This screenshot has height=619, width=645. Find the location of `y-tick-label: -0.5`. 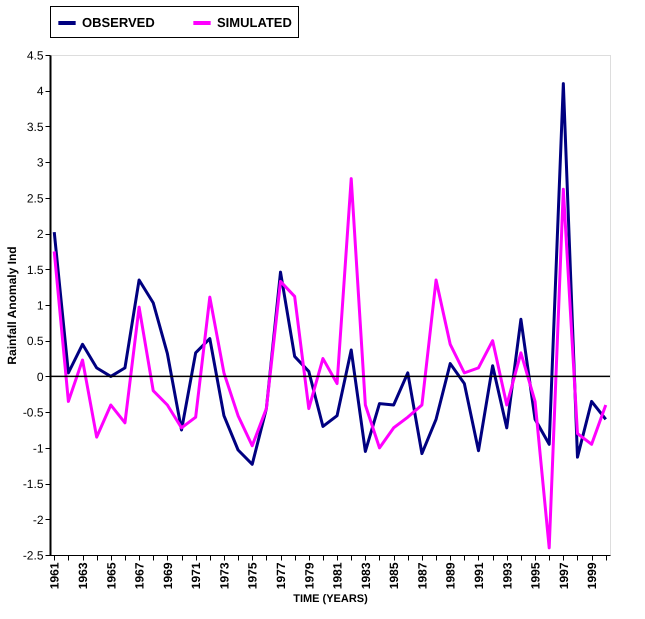

y-tick-label: -0.5 is located at coordinates (33, 413).